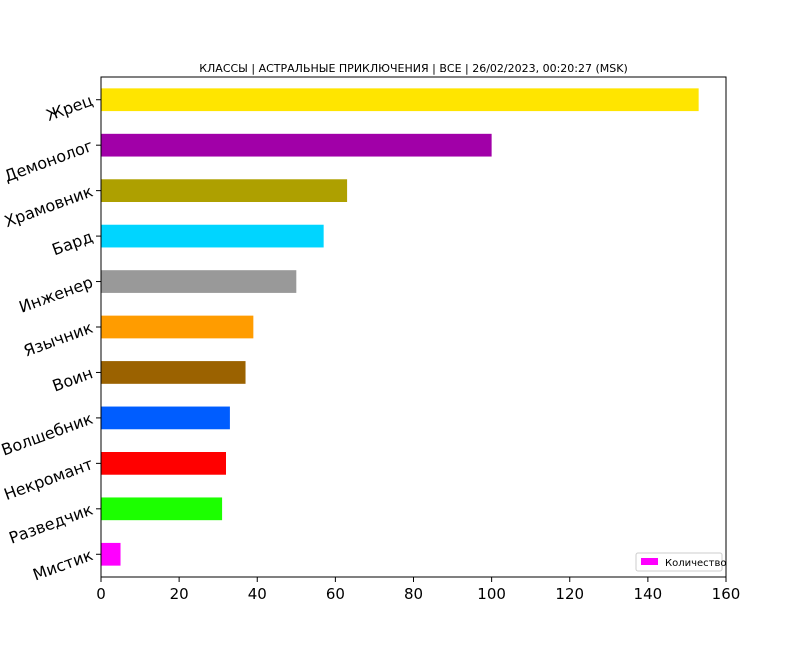 The height and width of the screenshot is (646, 807). I want to click on x-tick-label-2: 40, so click(257, 594).